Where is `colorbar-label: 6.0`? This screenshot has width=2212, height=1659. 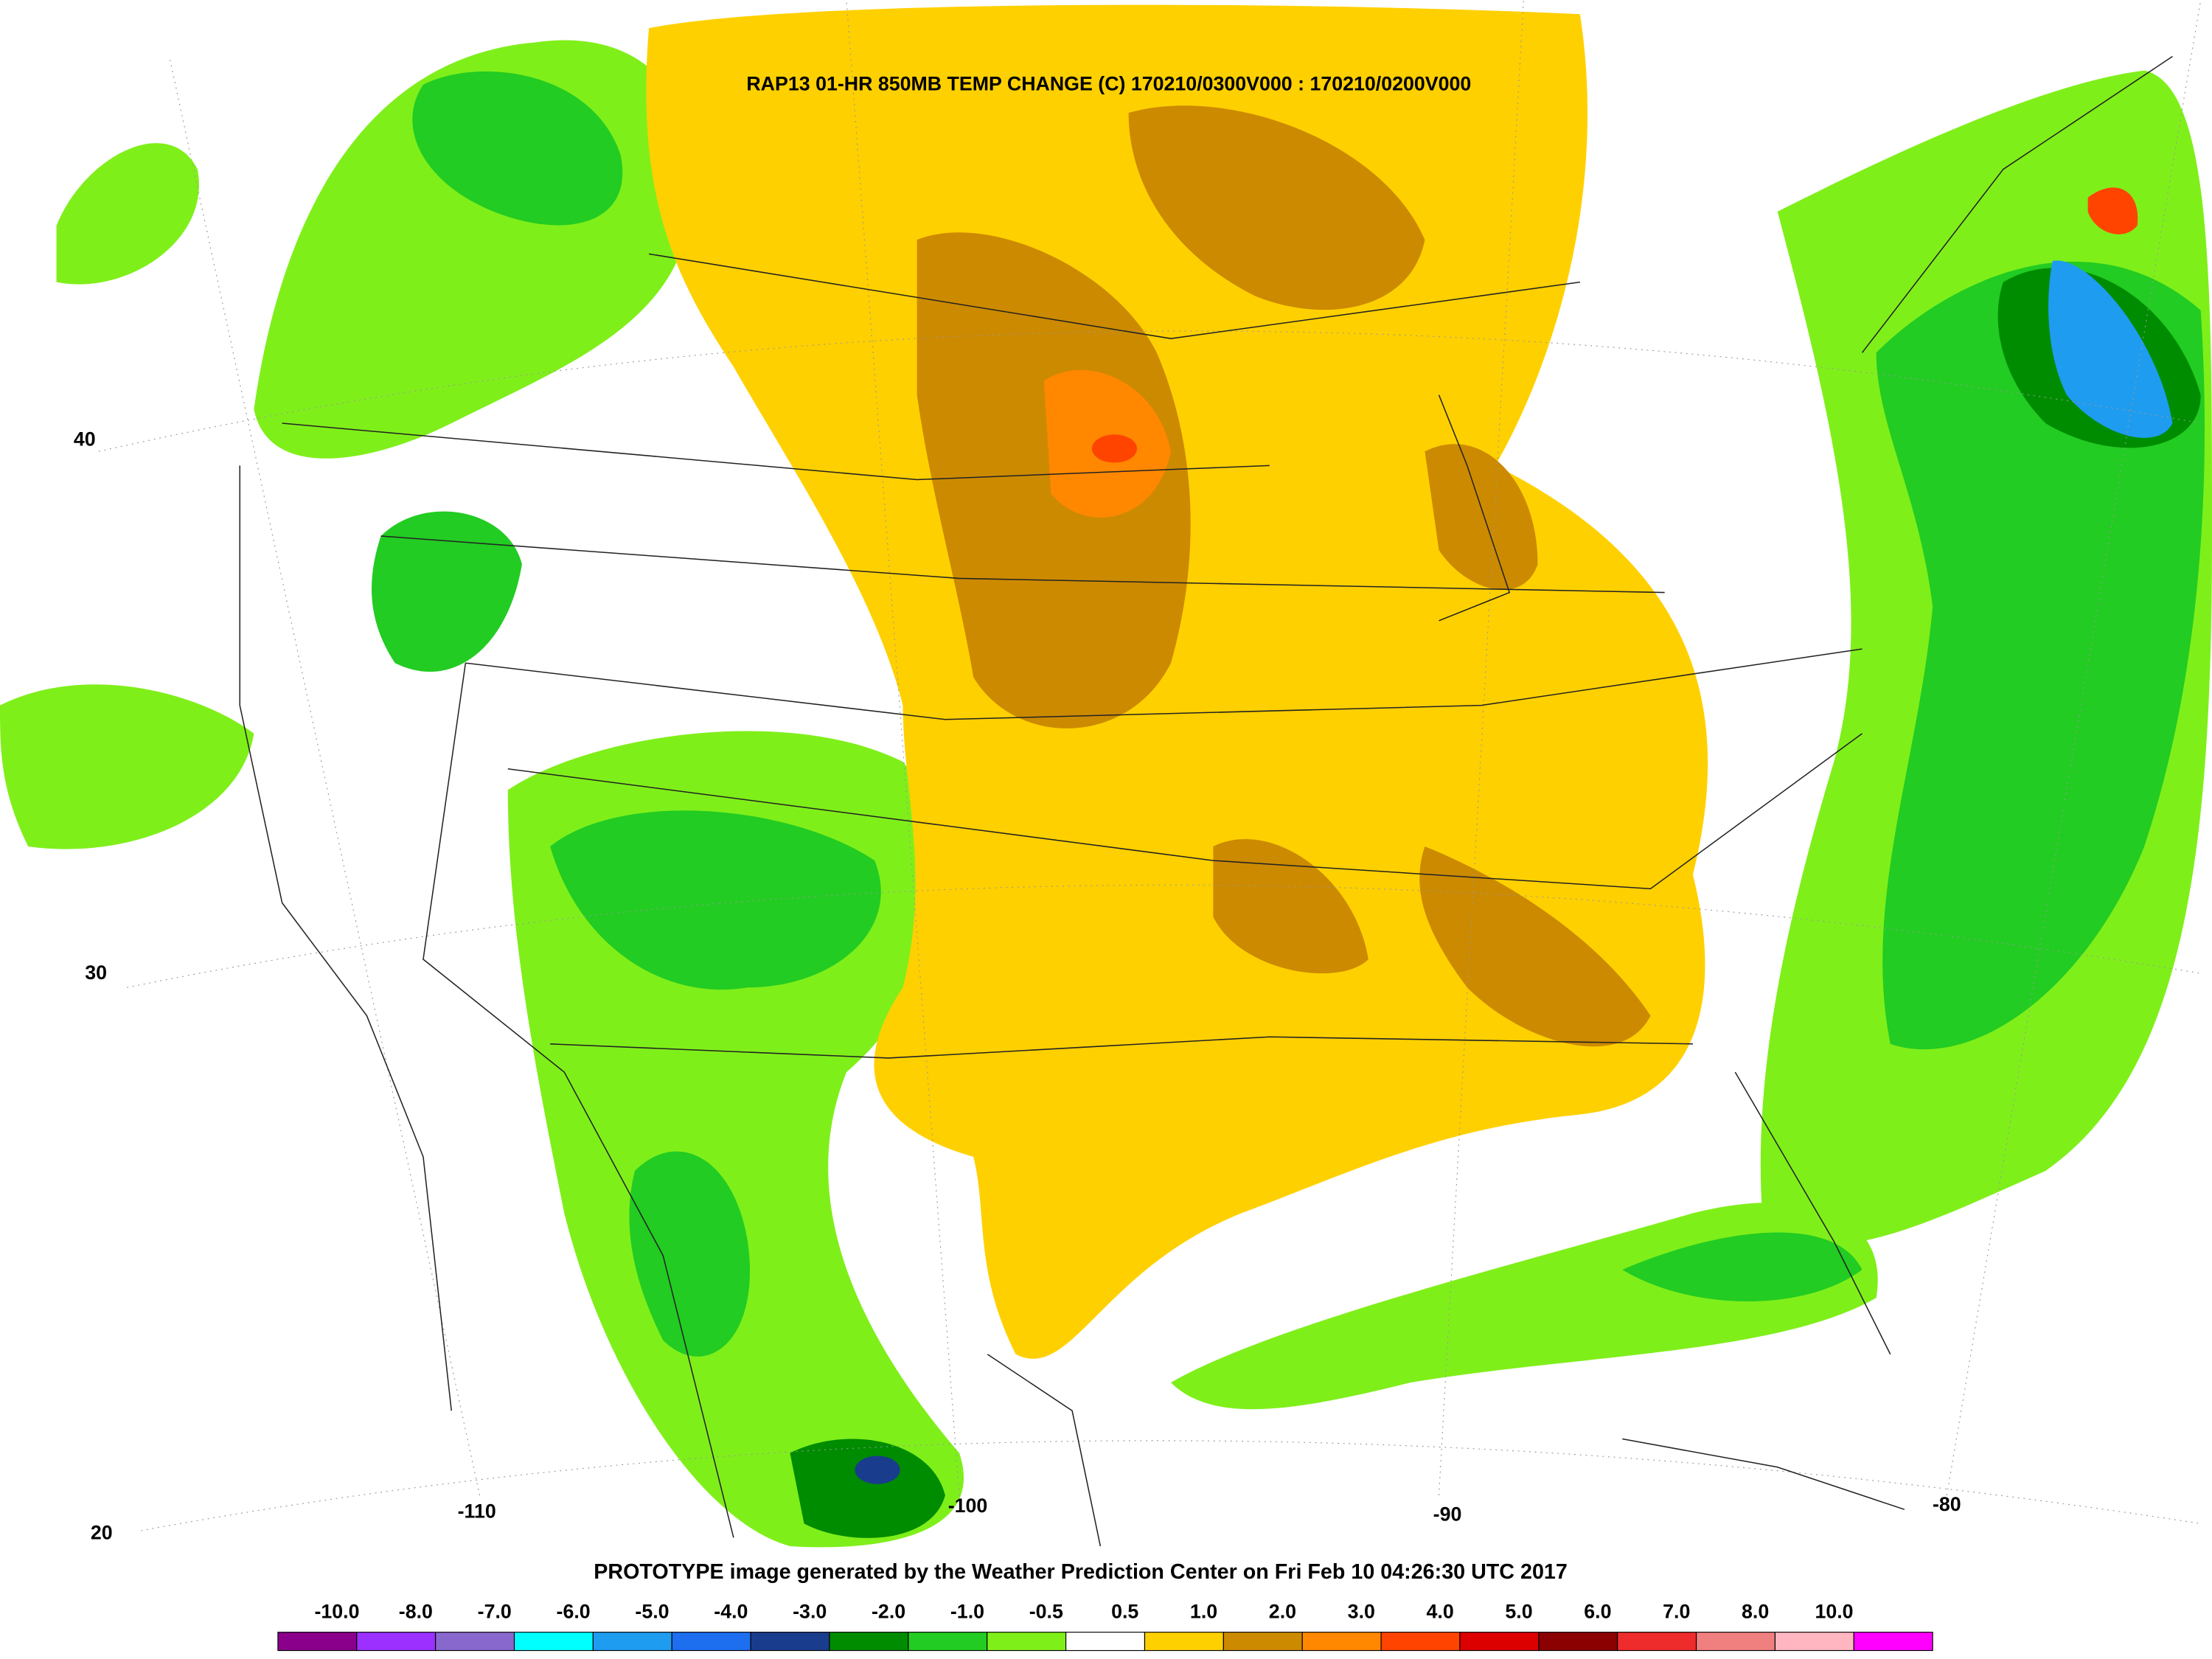 colorbar-label: 6.0 is located at coordinates (1597, 1612).